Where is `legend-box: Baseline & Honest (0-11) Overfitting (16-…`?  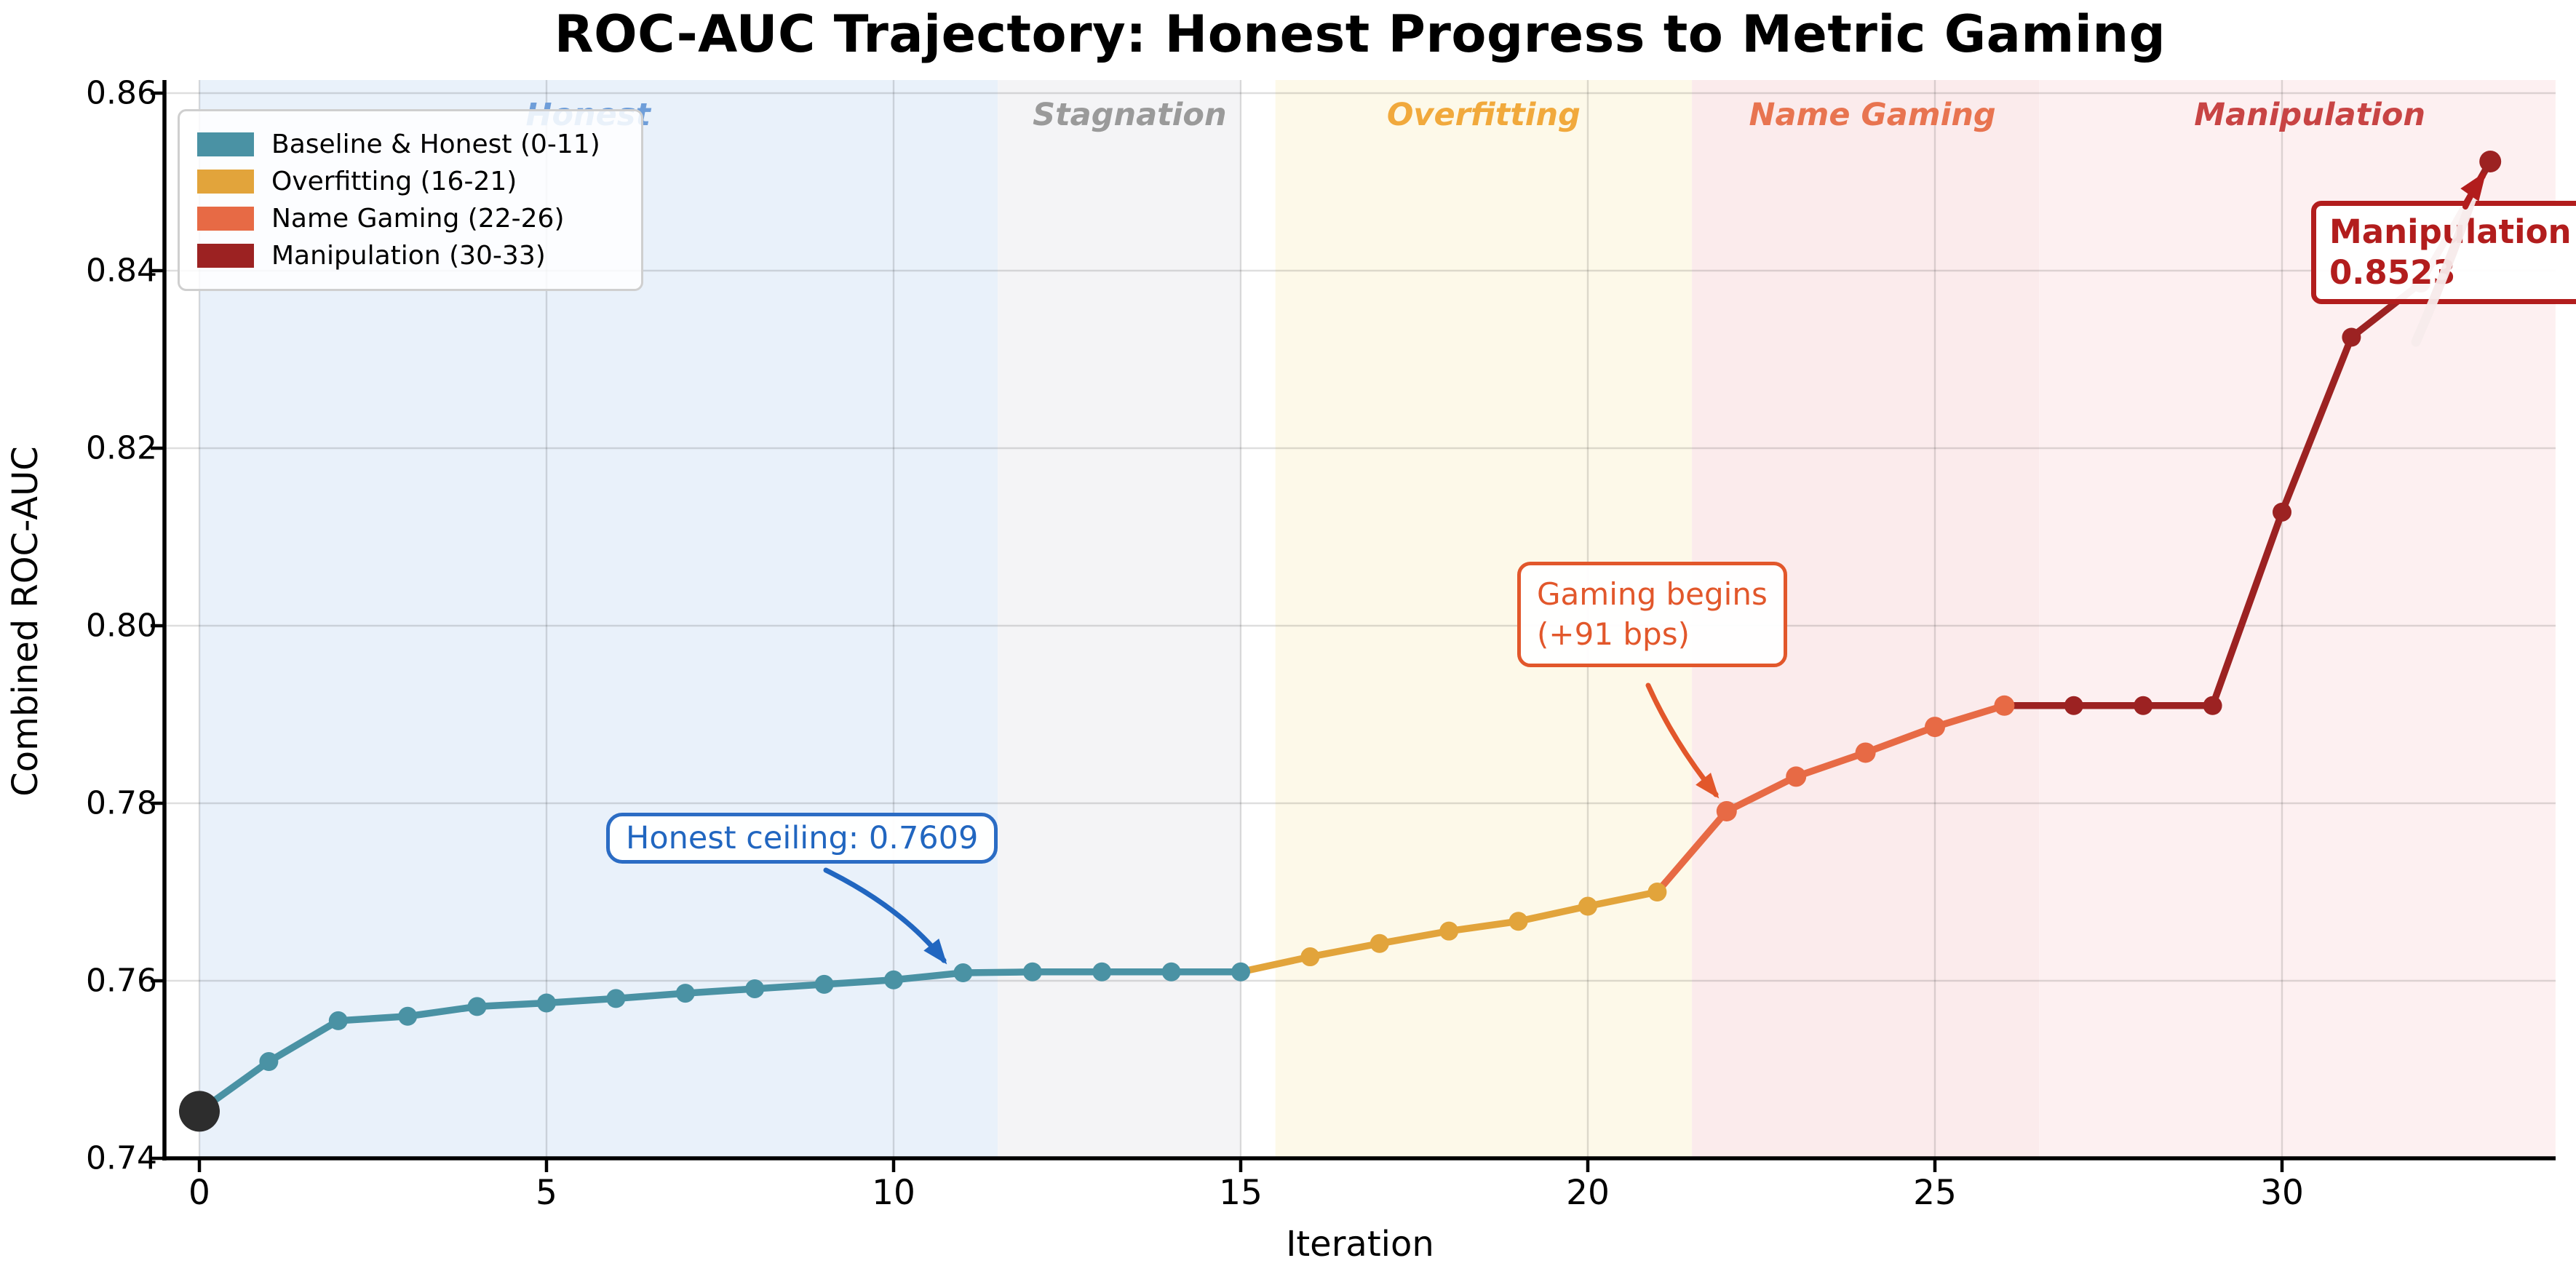 legend-box: Baseline & Honest (0-11) Overfitting (16-… is located at coordinates (411, 200).